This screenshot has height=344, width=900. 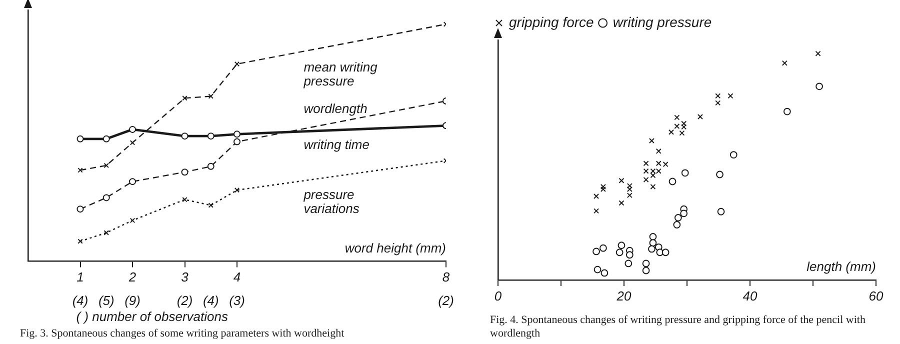 What do you see at coordinates (237, 300) in the screenshot?
I see `text: (3)` at bounding box center [237, 300].